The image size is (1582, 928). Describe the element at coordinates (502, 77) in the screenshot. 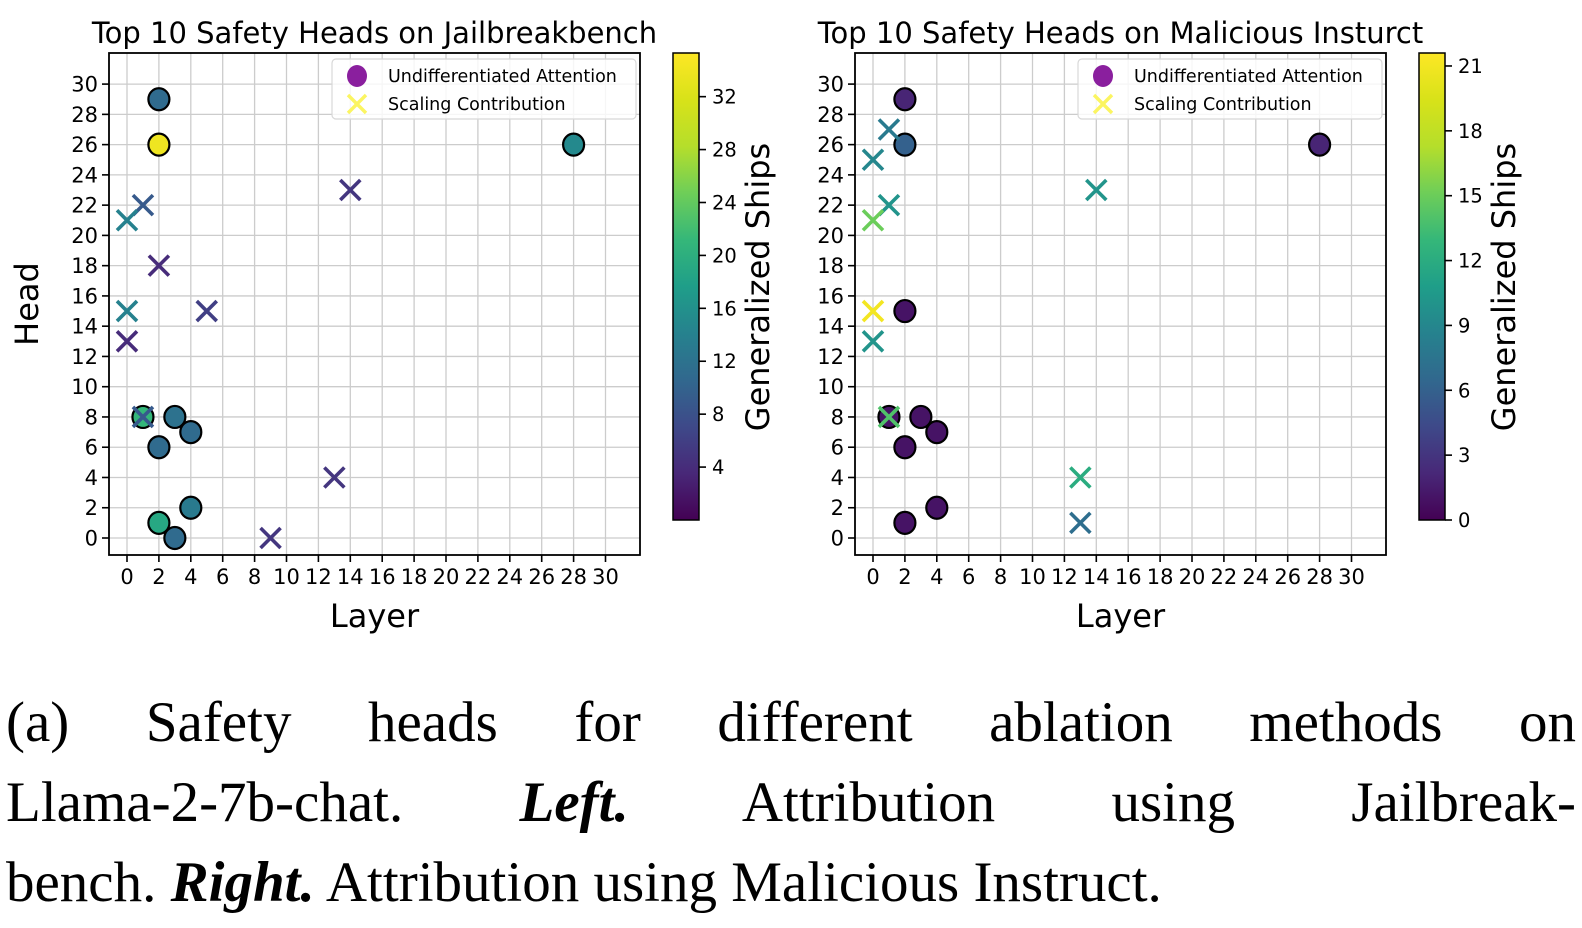

I see `legend-label-undifferentiated-attention: Undifferentiated Attention` at that location.